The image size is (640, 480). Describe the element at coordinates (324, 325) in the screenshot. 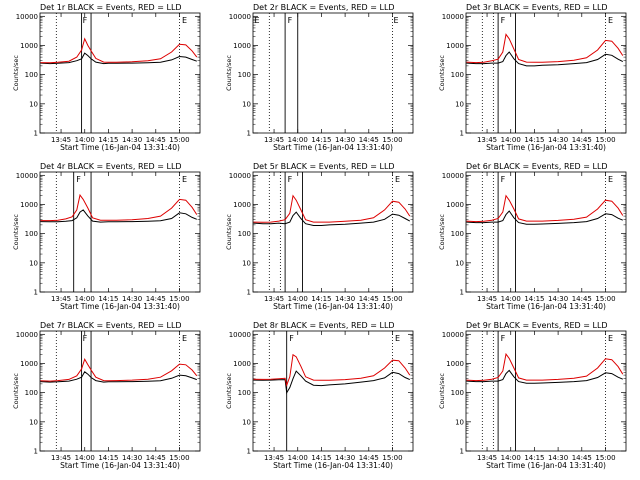

I see `panel-title: Det 8r BLACK = Events, RED = LLD` at that location.